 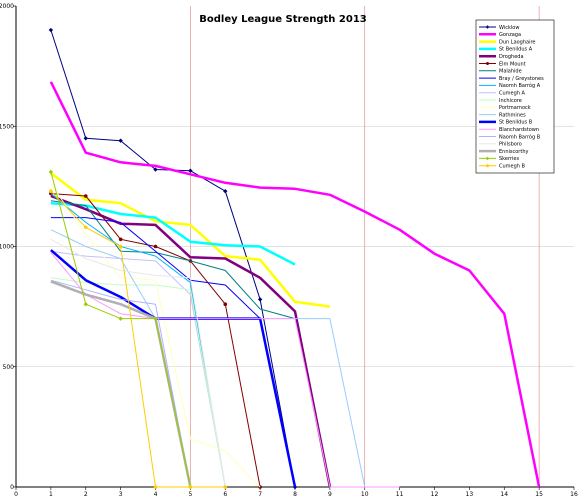 I want to click on x-tick-label: 4, so click(x=156, y=494).